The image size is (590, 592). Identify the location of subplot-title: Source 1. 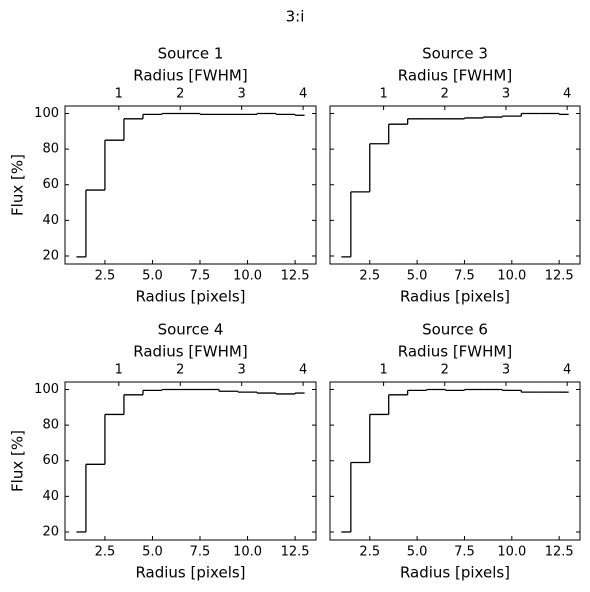
(191, 54).